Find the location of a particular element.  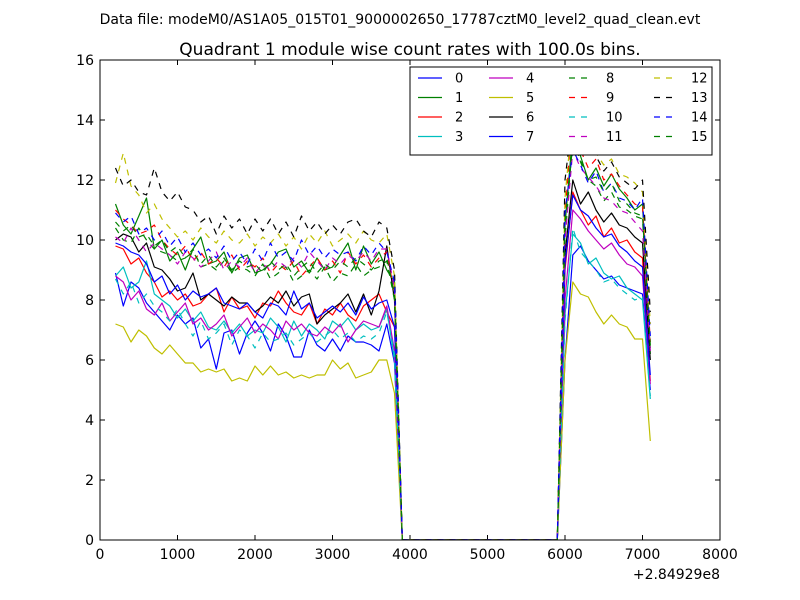

x-tick-label: 6000 is located at coordinates (565, 555).